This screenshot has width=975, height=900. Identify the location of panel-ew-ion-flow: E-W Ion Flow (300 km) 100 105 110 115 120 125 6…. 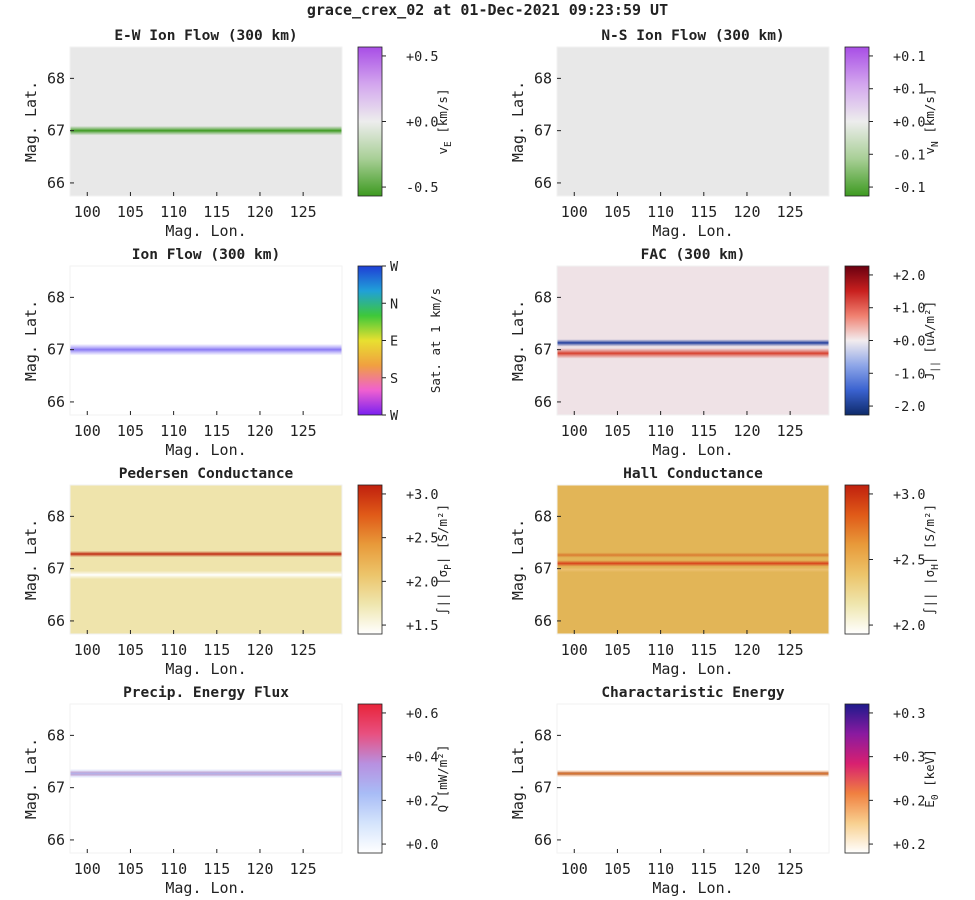
(238, 134).